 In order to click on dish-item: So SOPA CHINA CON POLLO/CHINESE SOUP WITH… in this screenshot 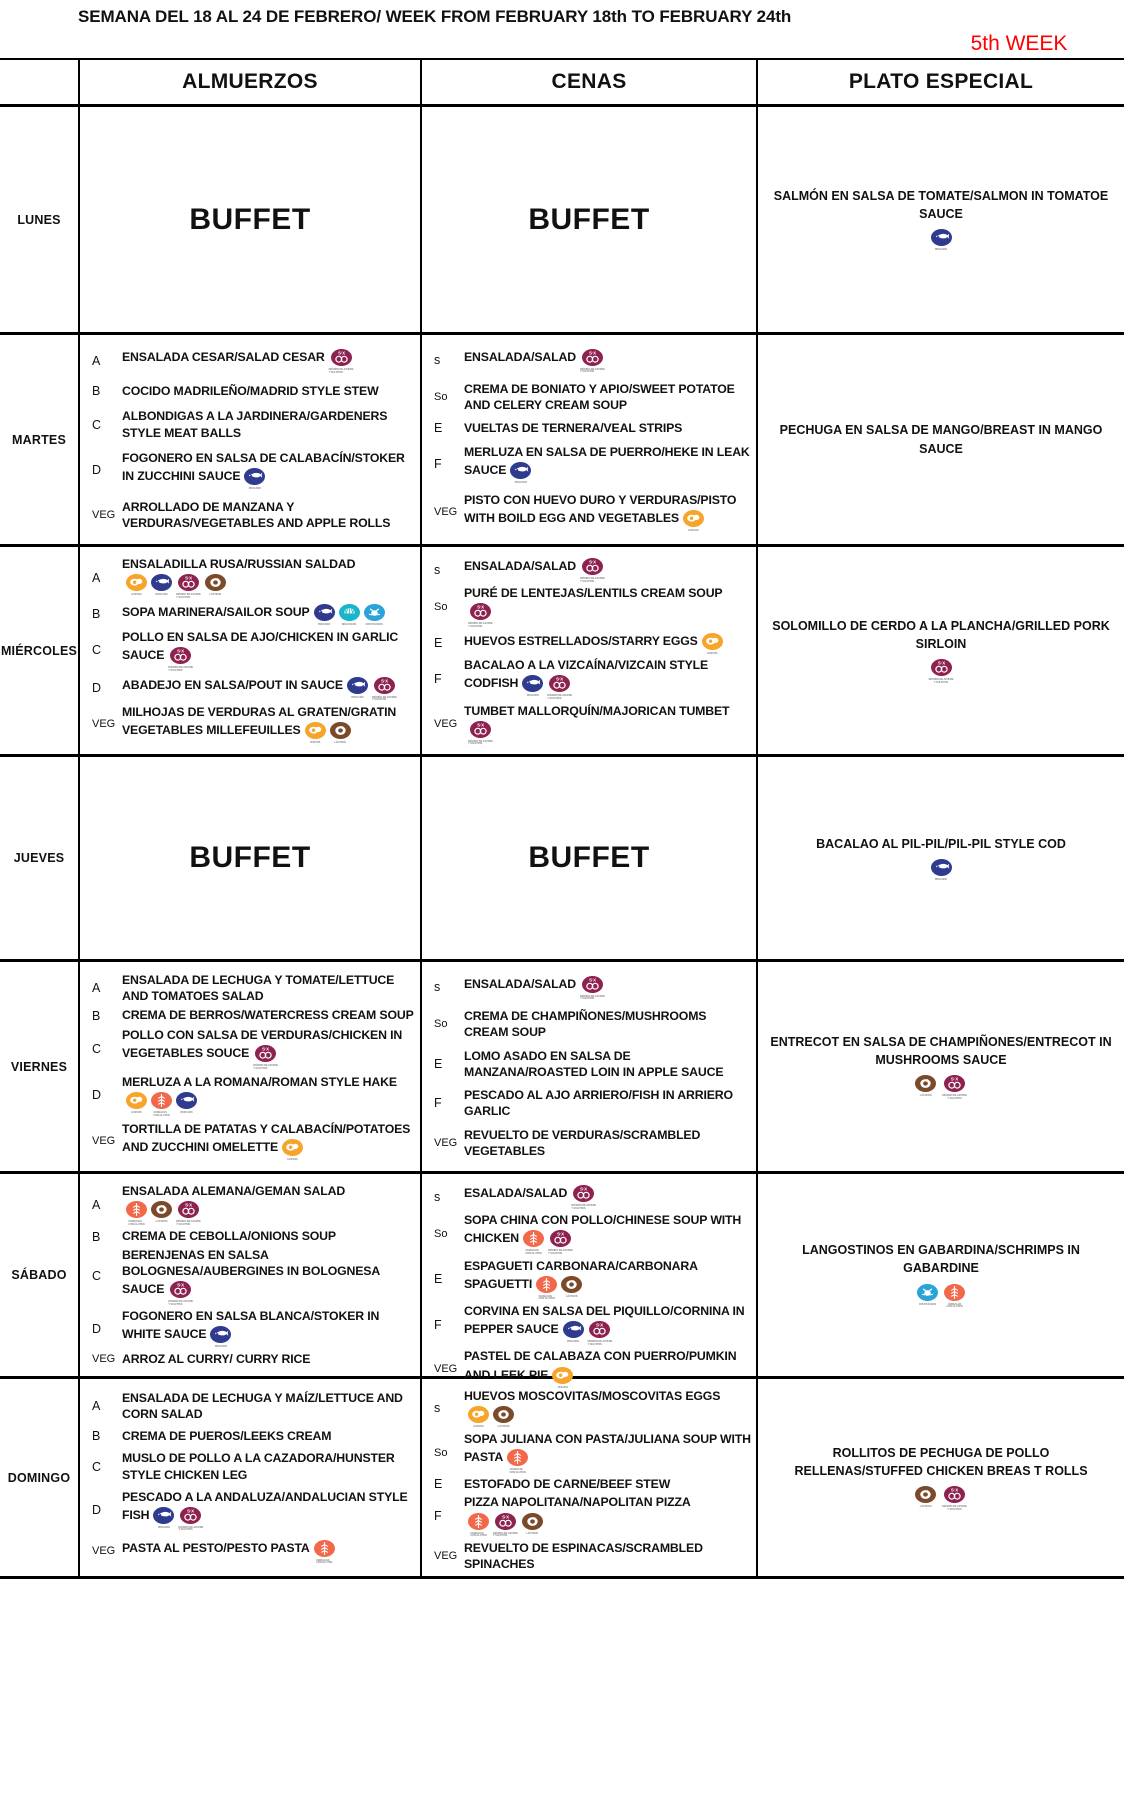, I will do `click(591, 1233)`.